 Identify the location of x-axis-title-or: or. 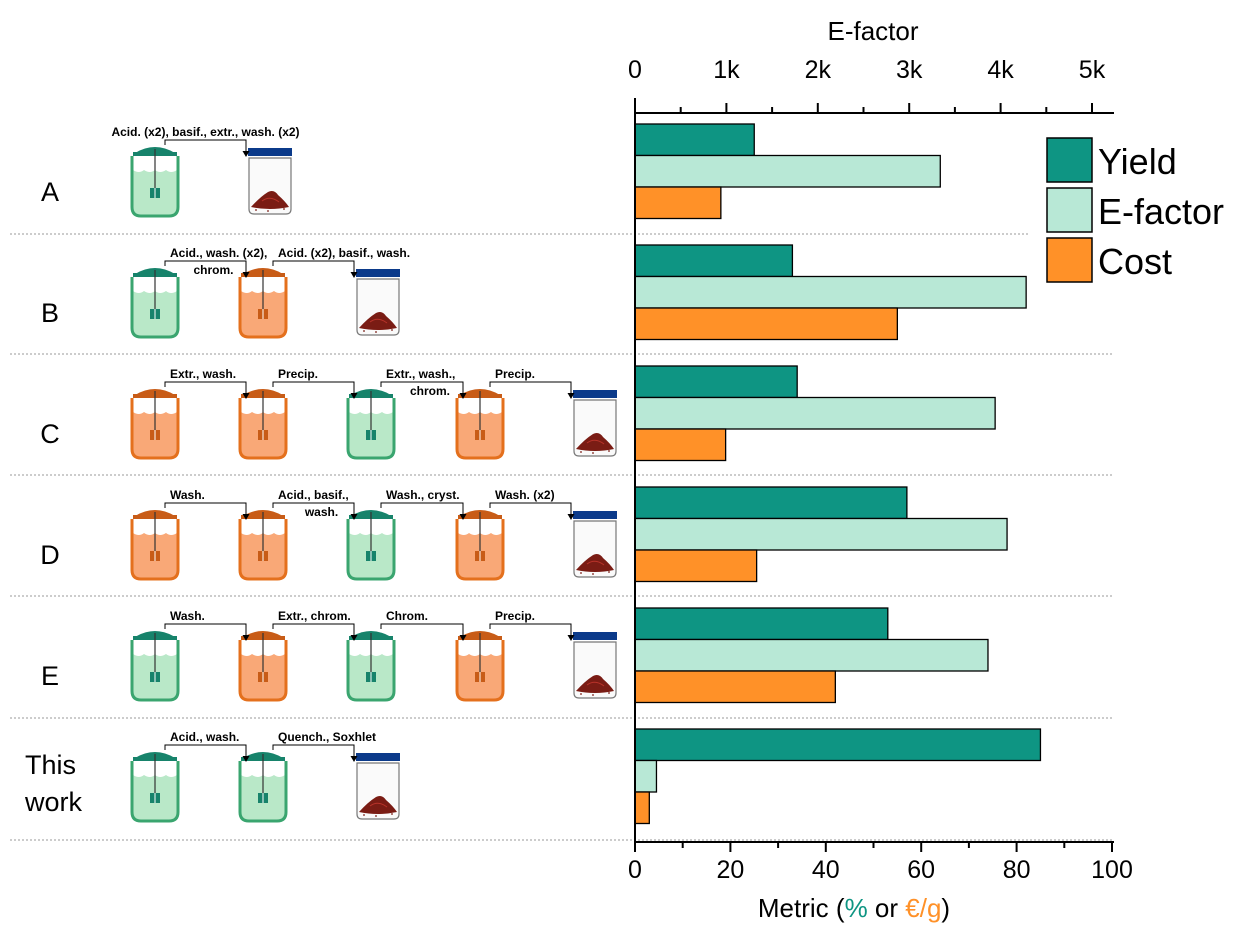
(887, 908).